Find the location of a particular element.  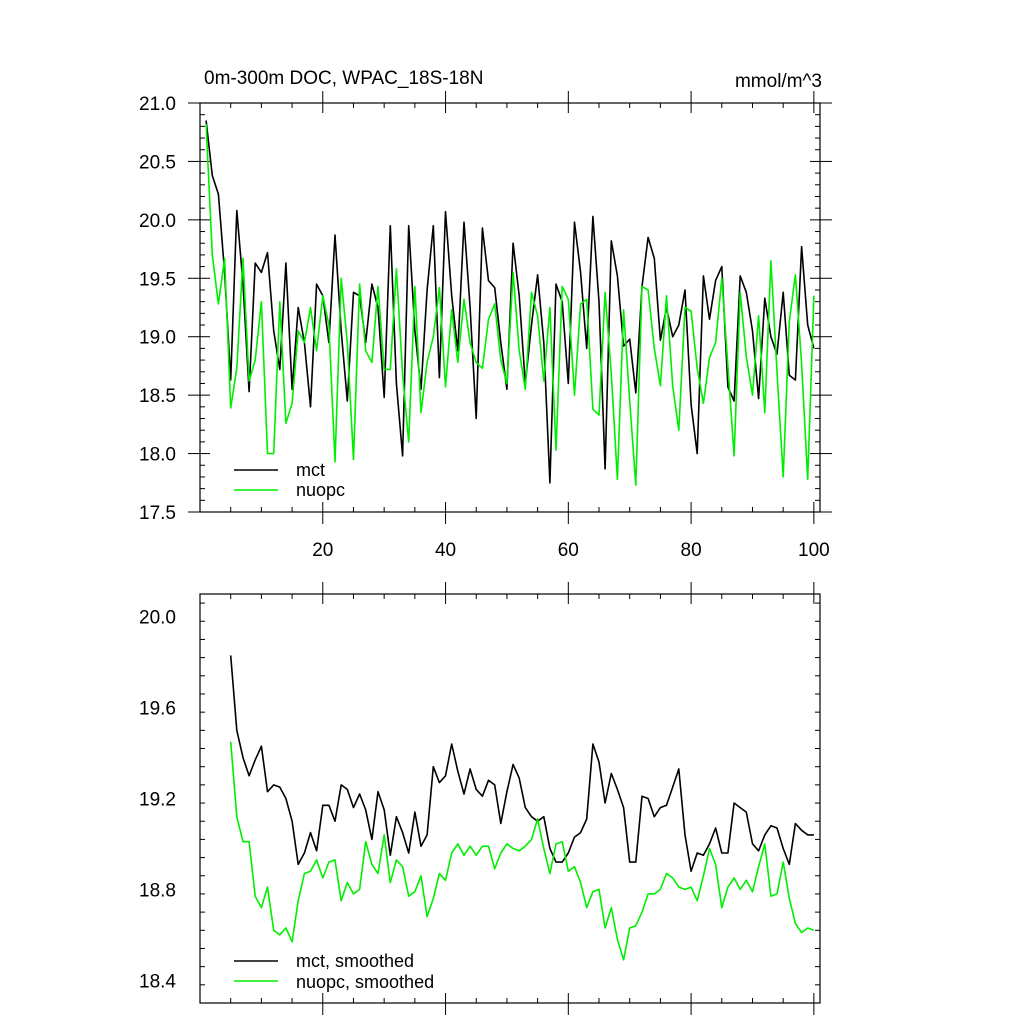

legend-label-mct-smoothed: mct, smoothed is located at coordinates (355, 961).